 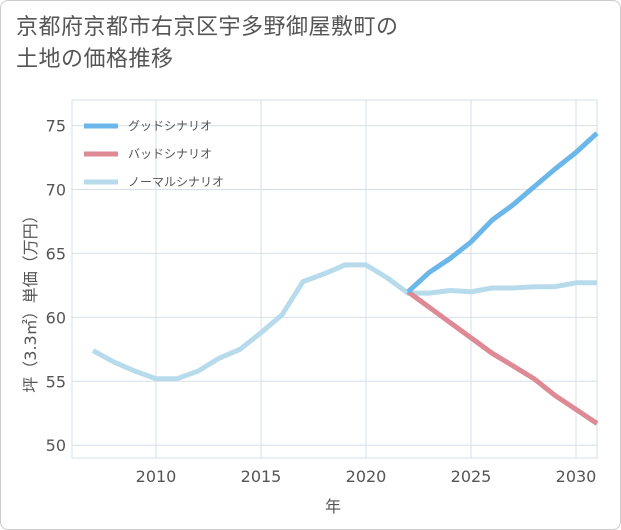 What do you see at coordinates (56, 253) in the screenshot?
I see `y-tick-label-65: 65` at bounding box center [56, 253].